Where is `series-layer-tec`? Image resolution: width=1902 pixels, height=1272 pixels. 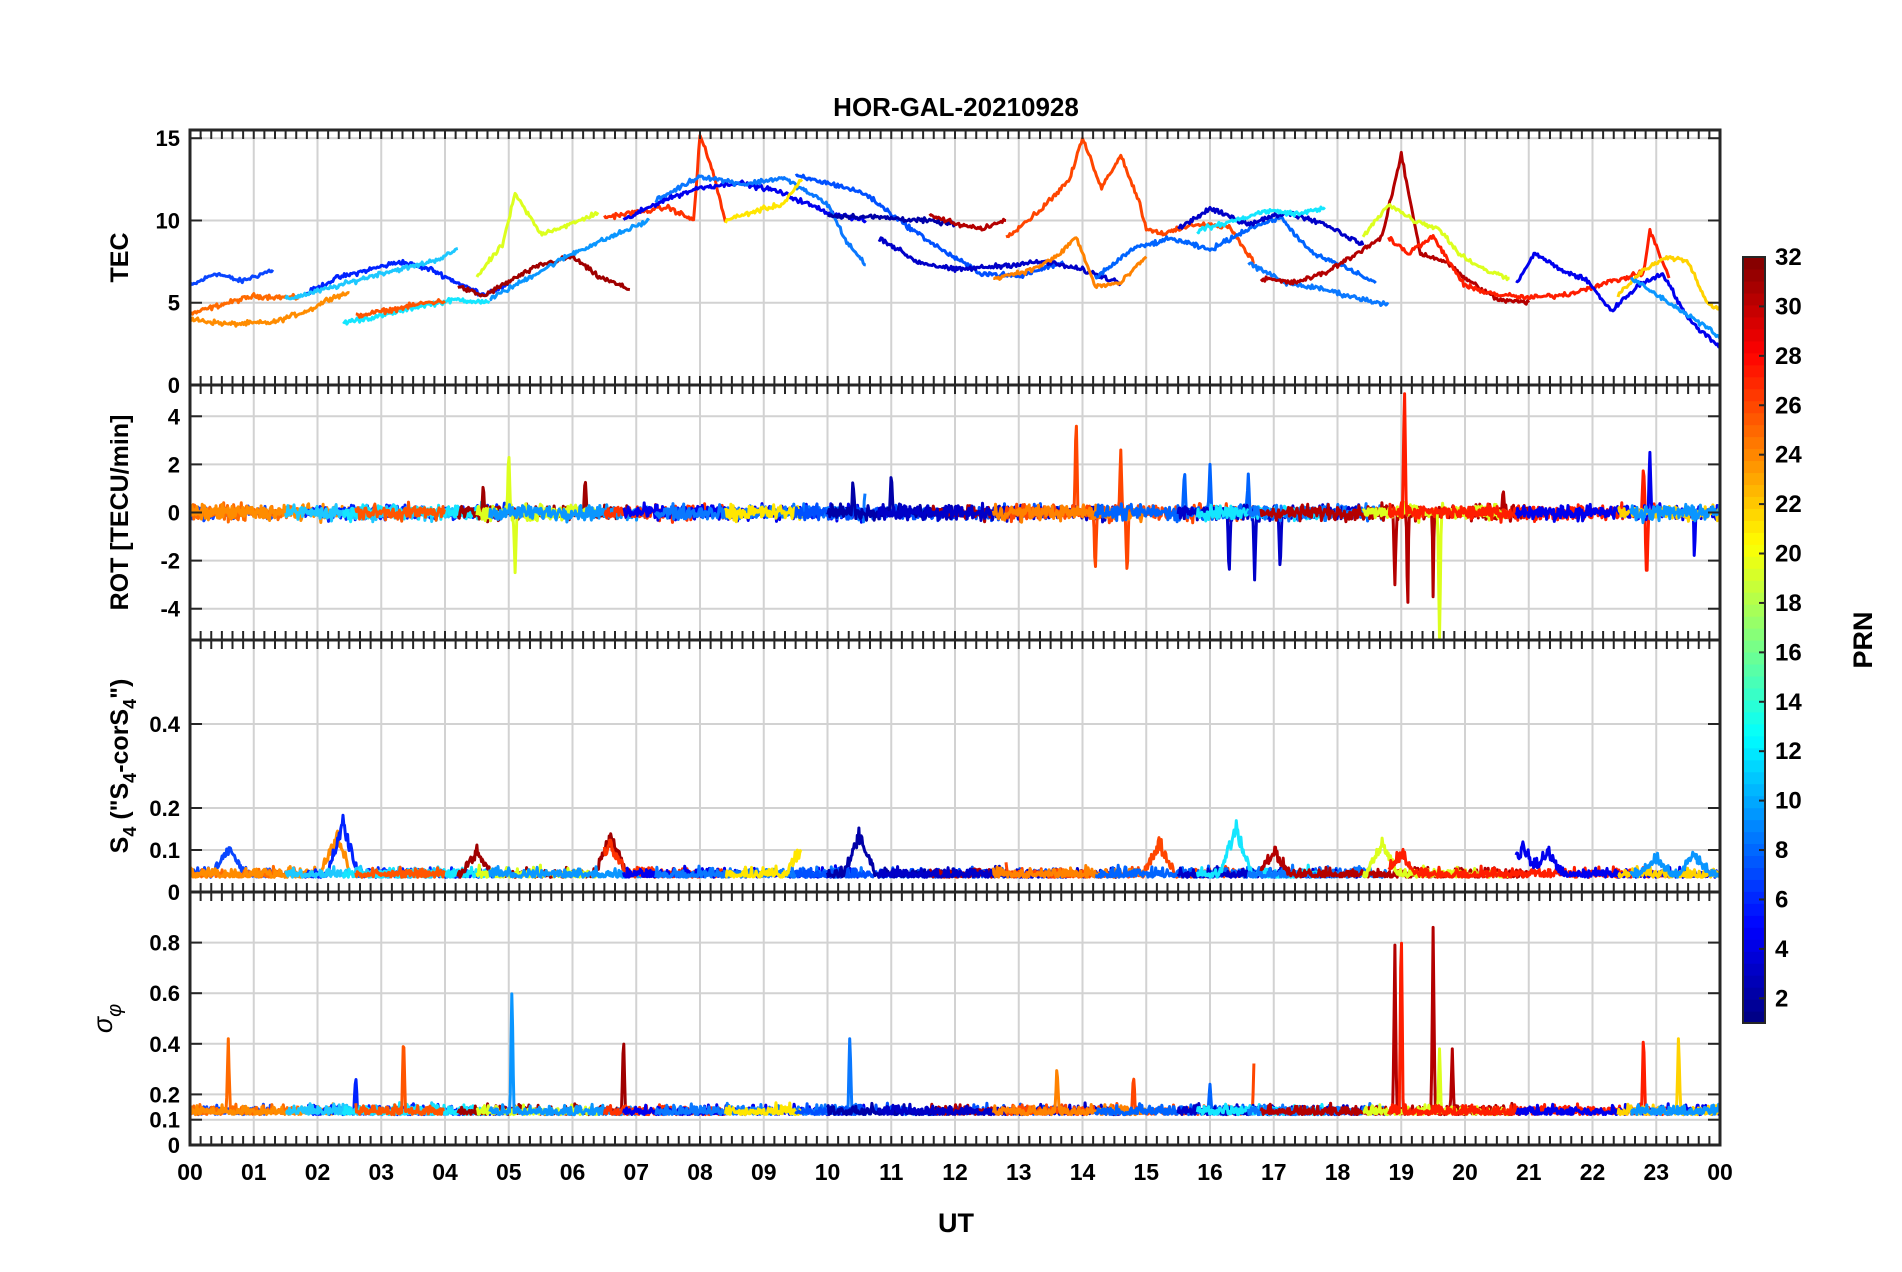
series-layer-tec is located at coordinates (955, 241).